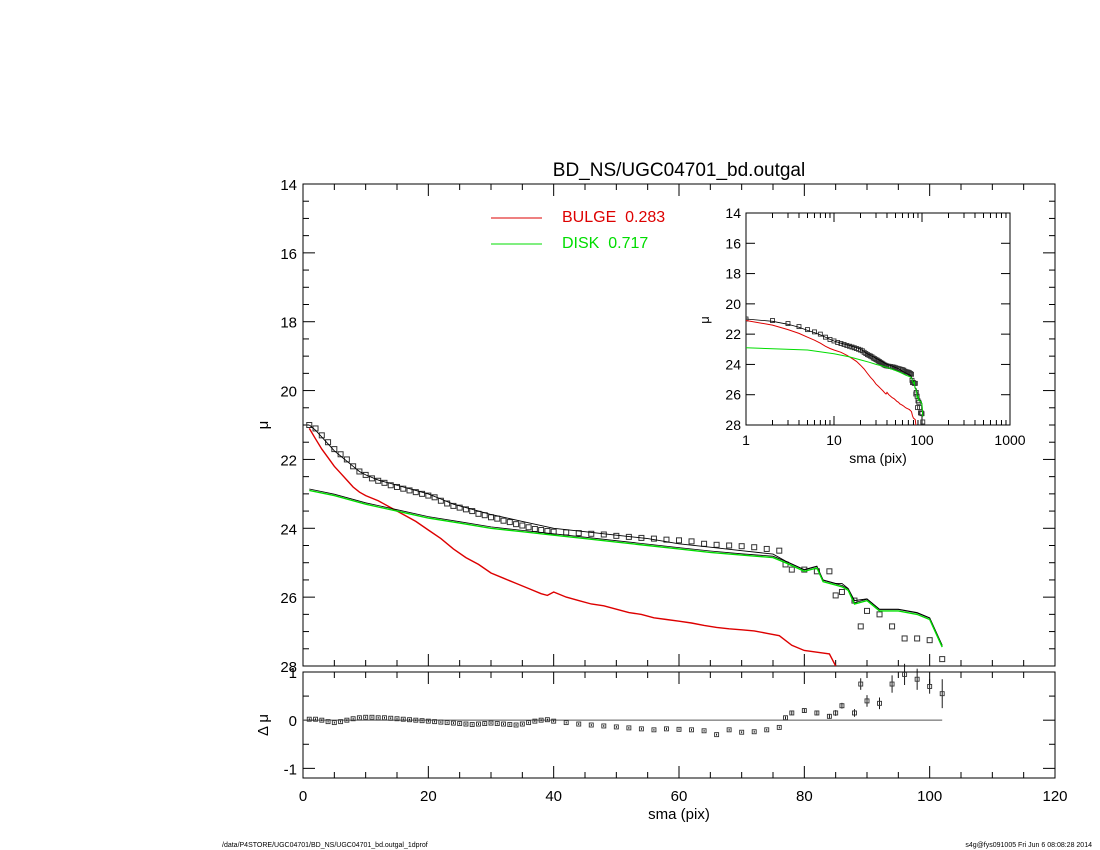 This screenshot has width=1100, height=850. What do you see at coordinates (679, 170) in the screenshot?
I see `chart-title: BD_NS/UGC04701_bd.outgal` at bounding box center [679, 170].